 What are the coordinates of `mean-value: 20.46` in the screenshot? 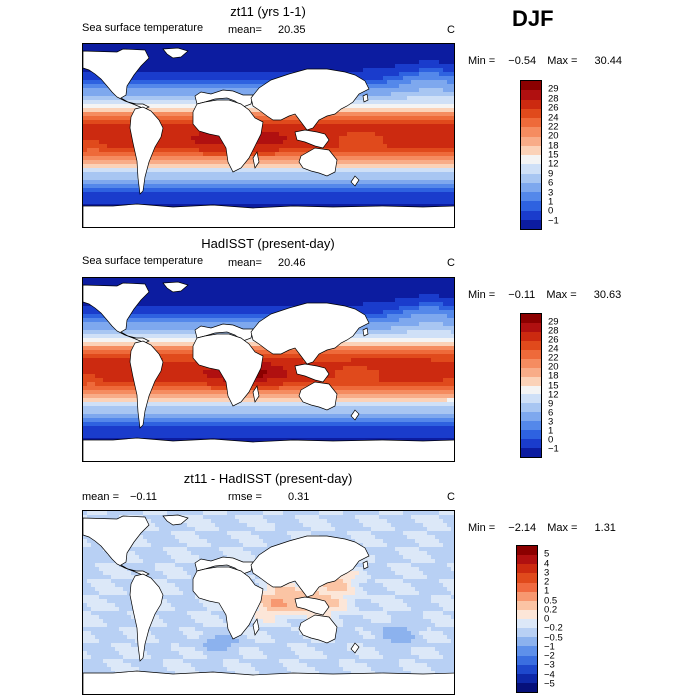 It's located at (292, 263).